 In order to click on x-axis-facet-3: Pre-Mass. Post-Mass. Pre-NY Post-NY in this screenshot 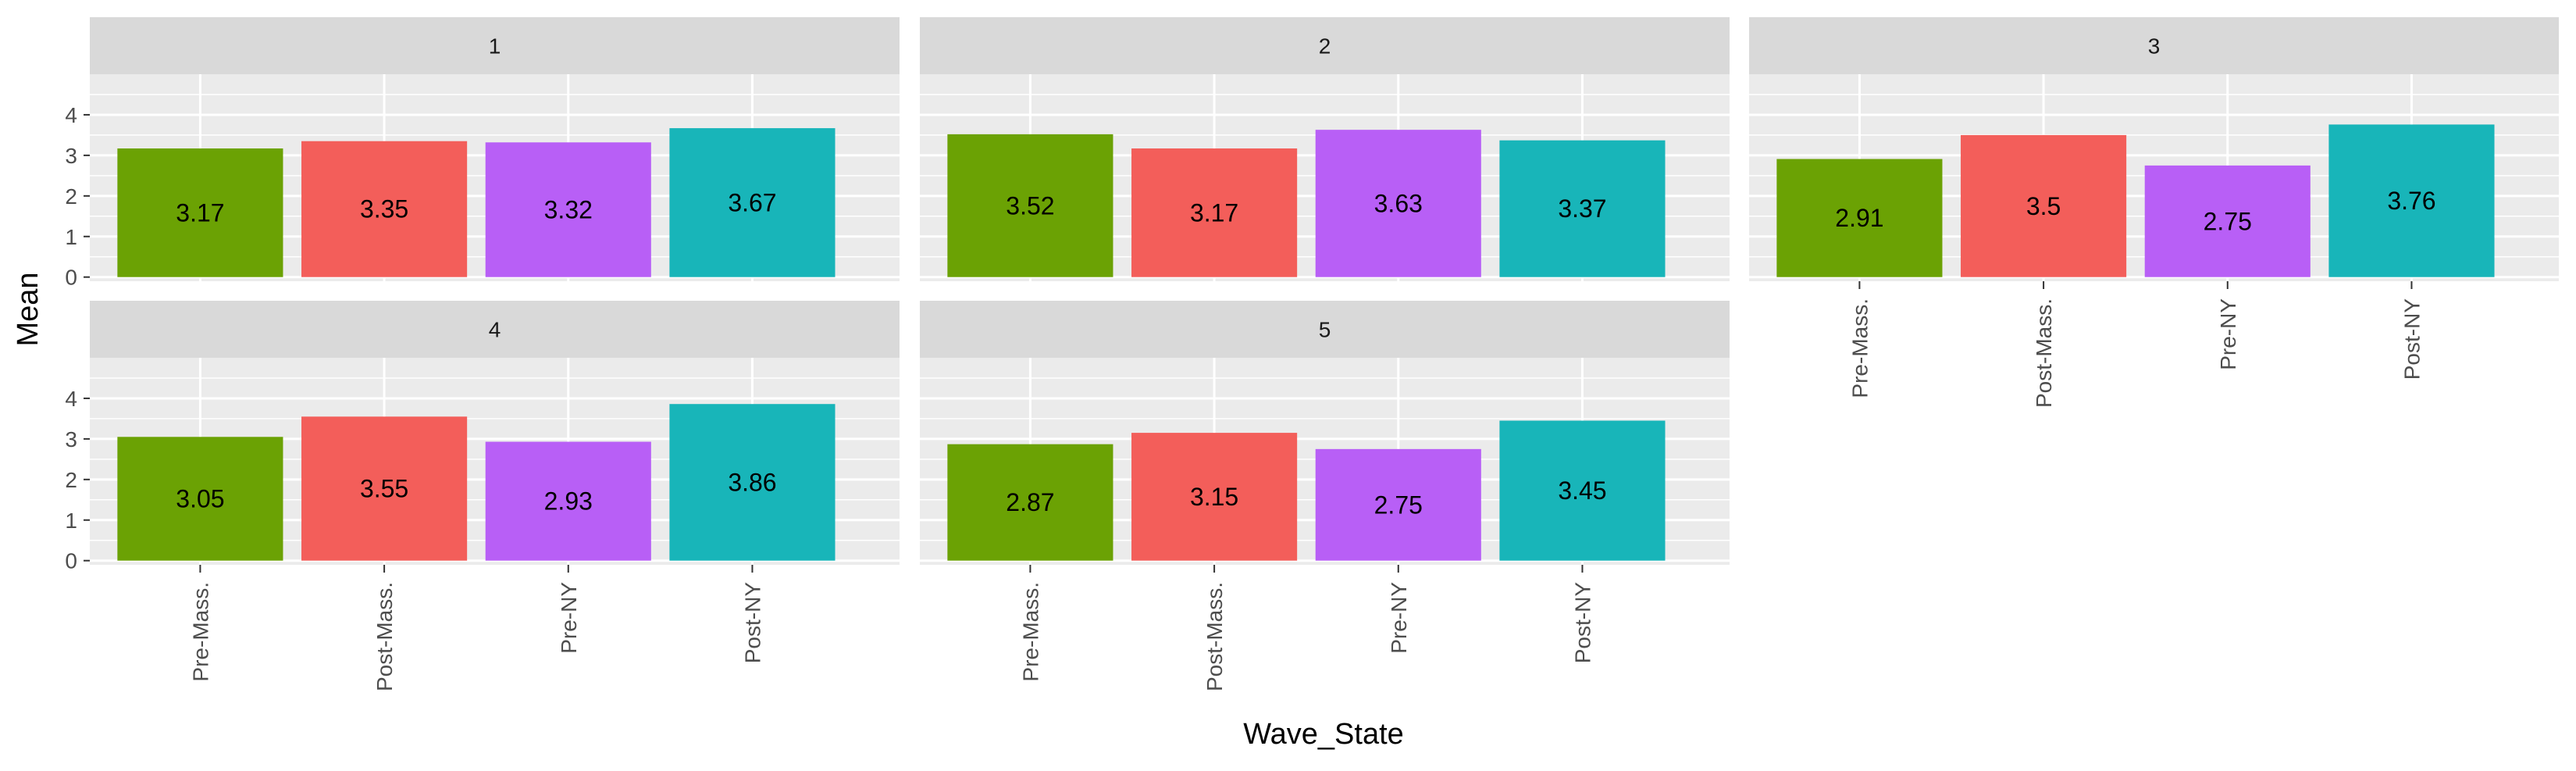, I will do `click(2135, 344)`.